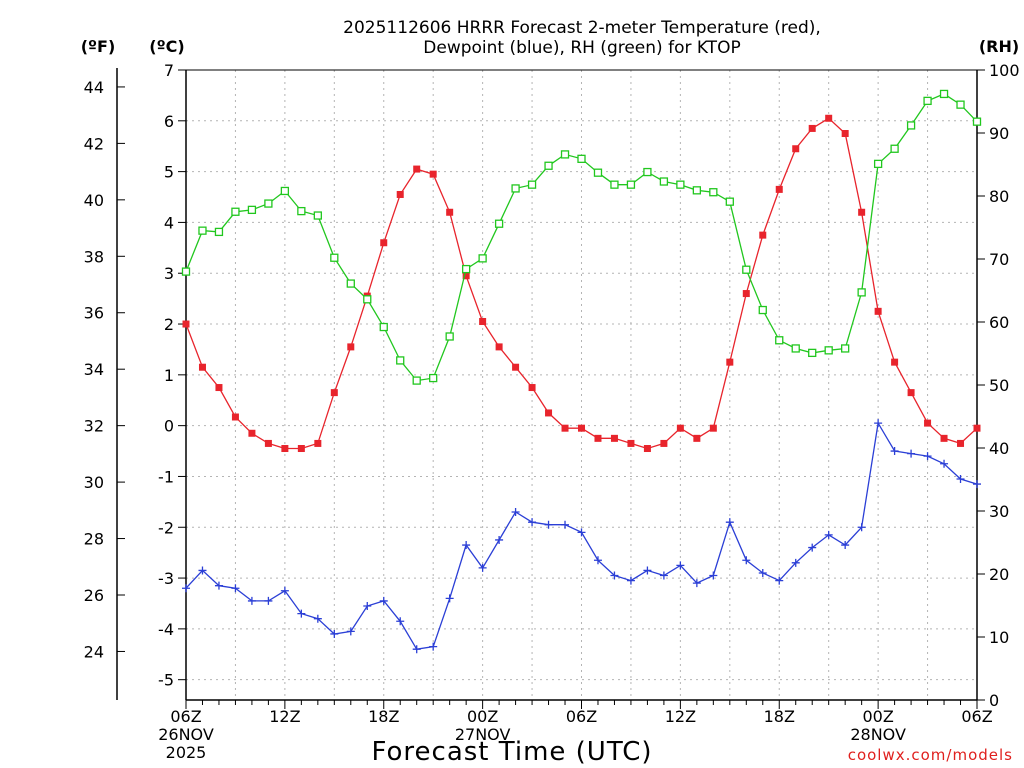  Describe the element at coordinates (104, 369) in the screenshot. I see `fahrenheit-tick-labels: 24 26 28 30 32 34 36 38 40 42 44` at that location.